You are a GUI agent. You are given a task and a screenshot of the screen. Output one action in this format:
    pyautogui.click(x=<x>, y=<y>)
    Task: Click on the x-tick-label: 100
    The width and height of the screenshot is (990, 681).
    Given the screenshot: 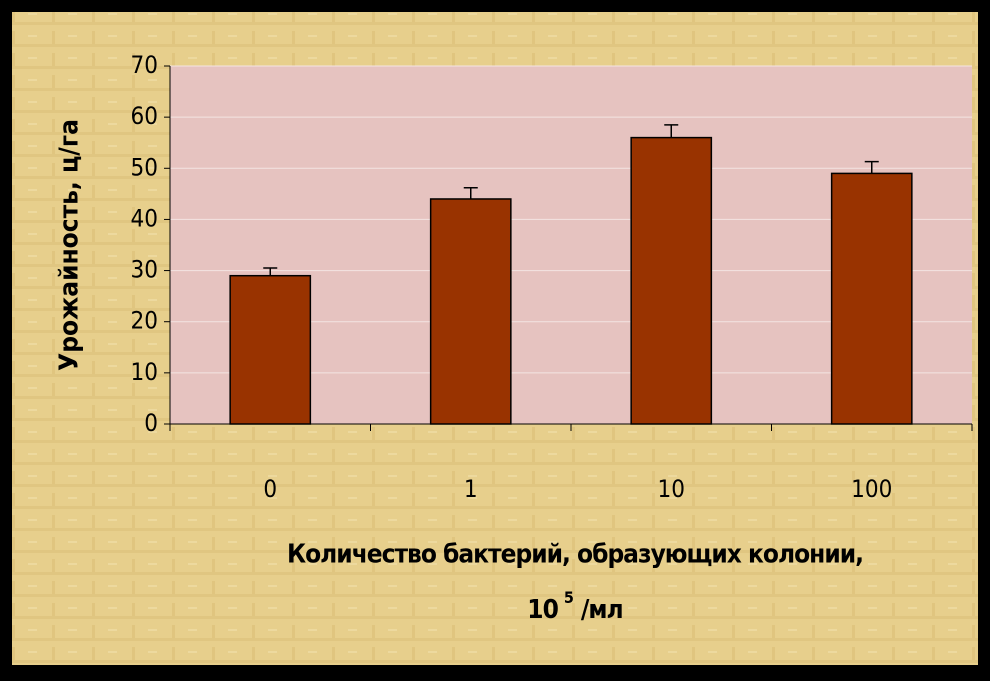 What is the action you would take?
    pyautogui.click(x=871, y=489)
    